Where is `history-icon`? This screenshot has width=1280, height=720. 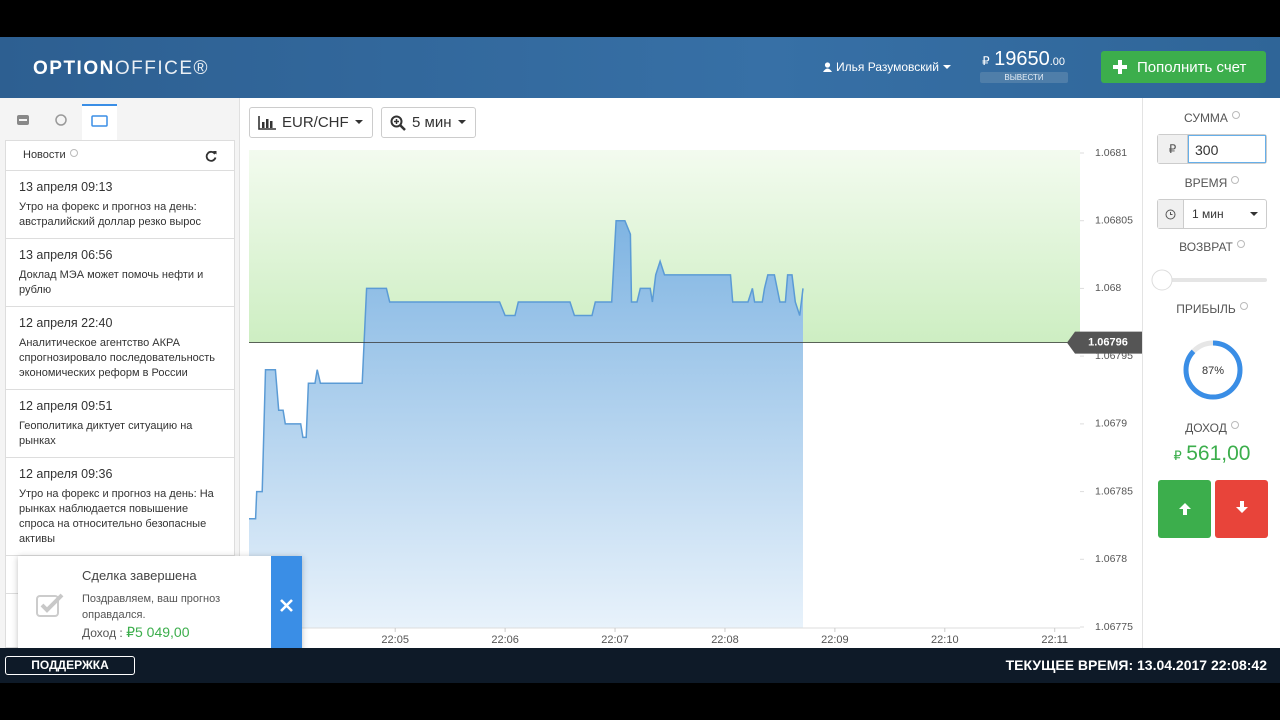 history-icon is located at coordinates (61, 120).